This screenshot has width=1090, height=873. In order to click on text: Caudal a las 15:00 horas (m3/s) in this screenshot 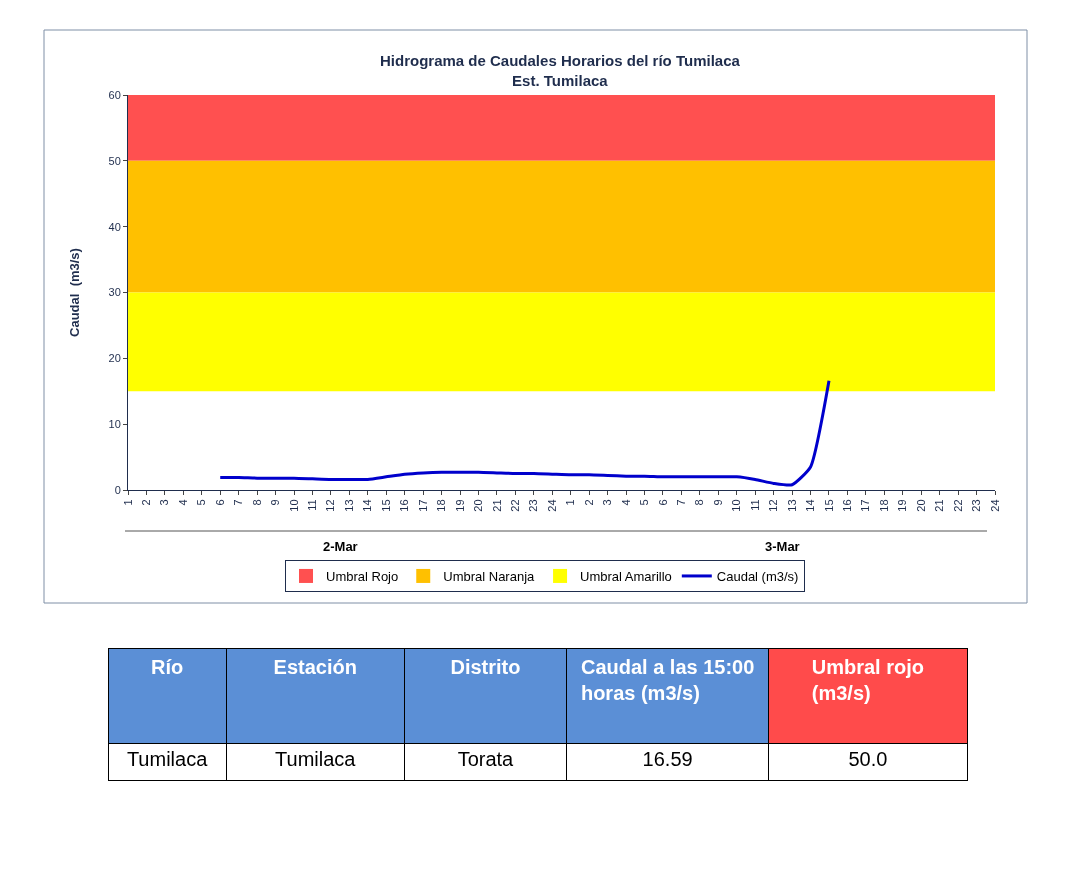, I will do `click(667, 680)`.